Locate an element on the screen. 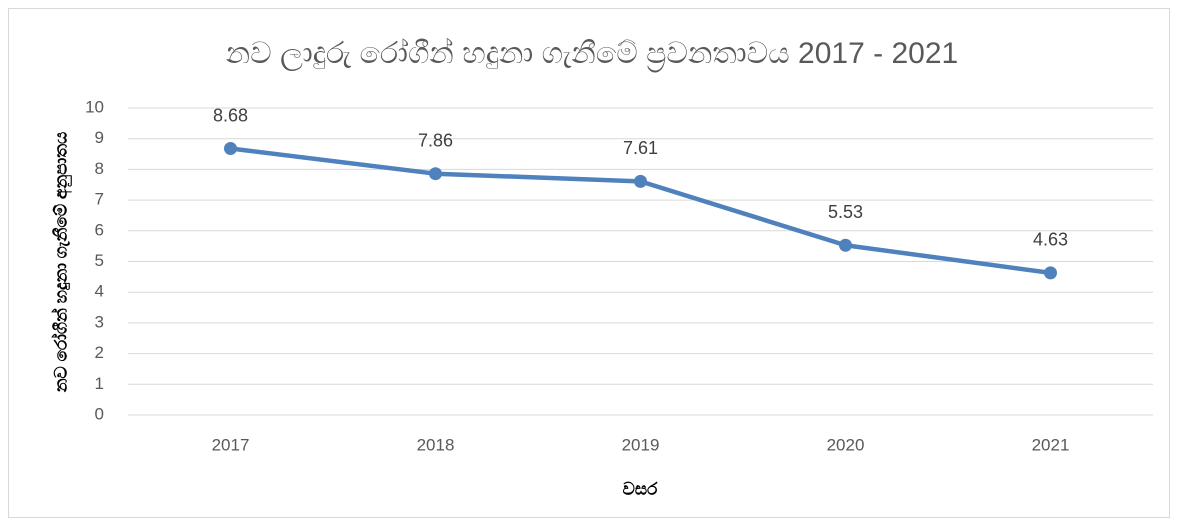 The height and width of the screenshot is (526, 1179). data-label: 7.86 is located at coordinates (435, 140).